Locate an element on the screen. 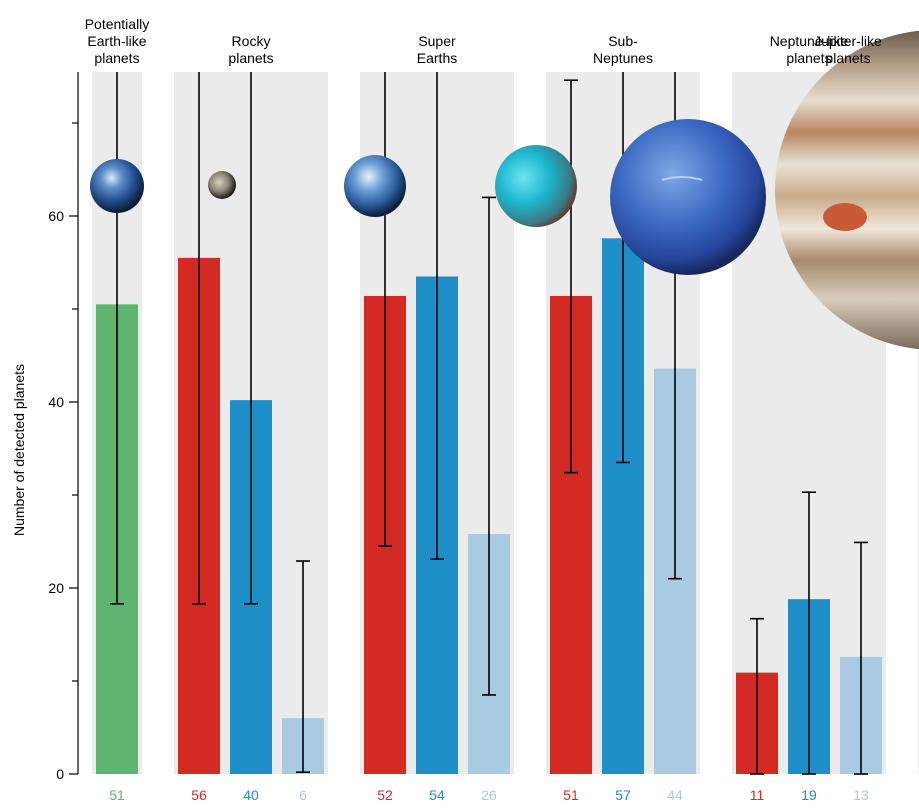 The width and height of the screenshot is (919, 809). group-label-3-0: Sub- is located at coordinates (623, 41).